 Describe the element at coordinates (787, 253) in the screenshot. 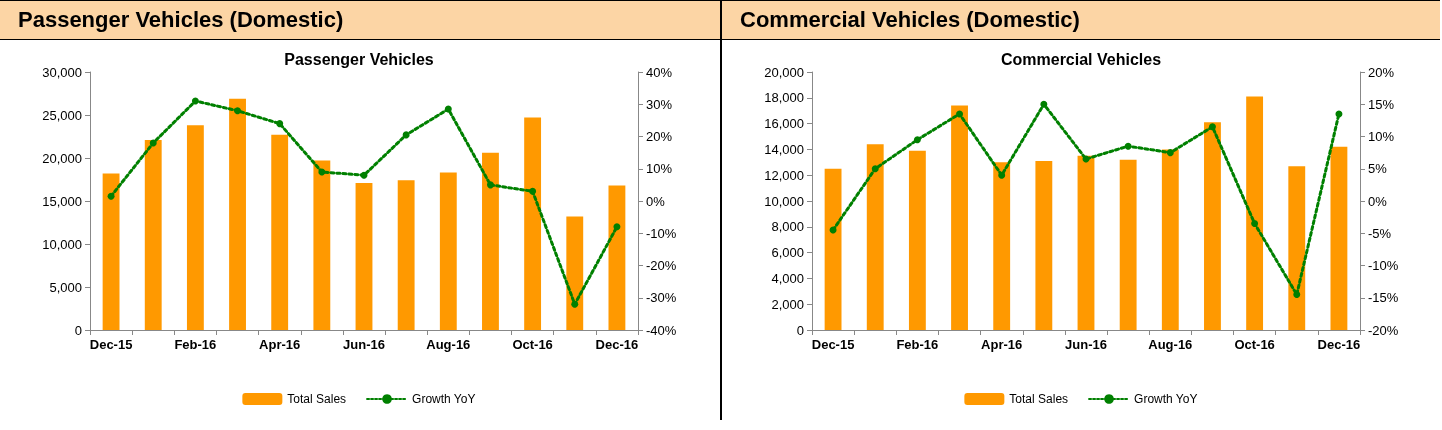

I see `y-tick-label: 6,000` at that location.